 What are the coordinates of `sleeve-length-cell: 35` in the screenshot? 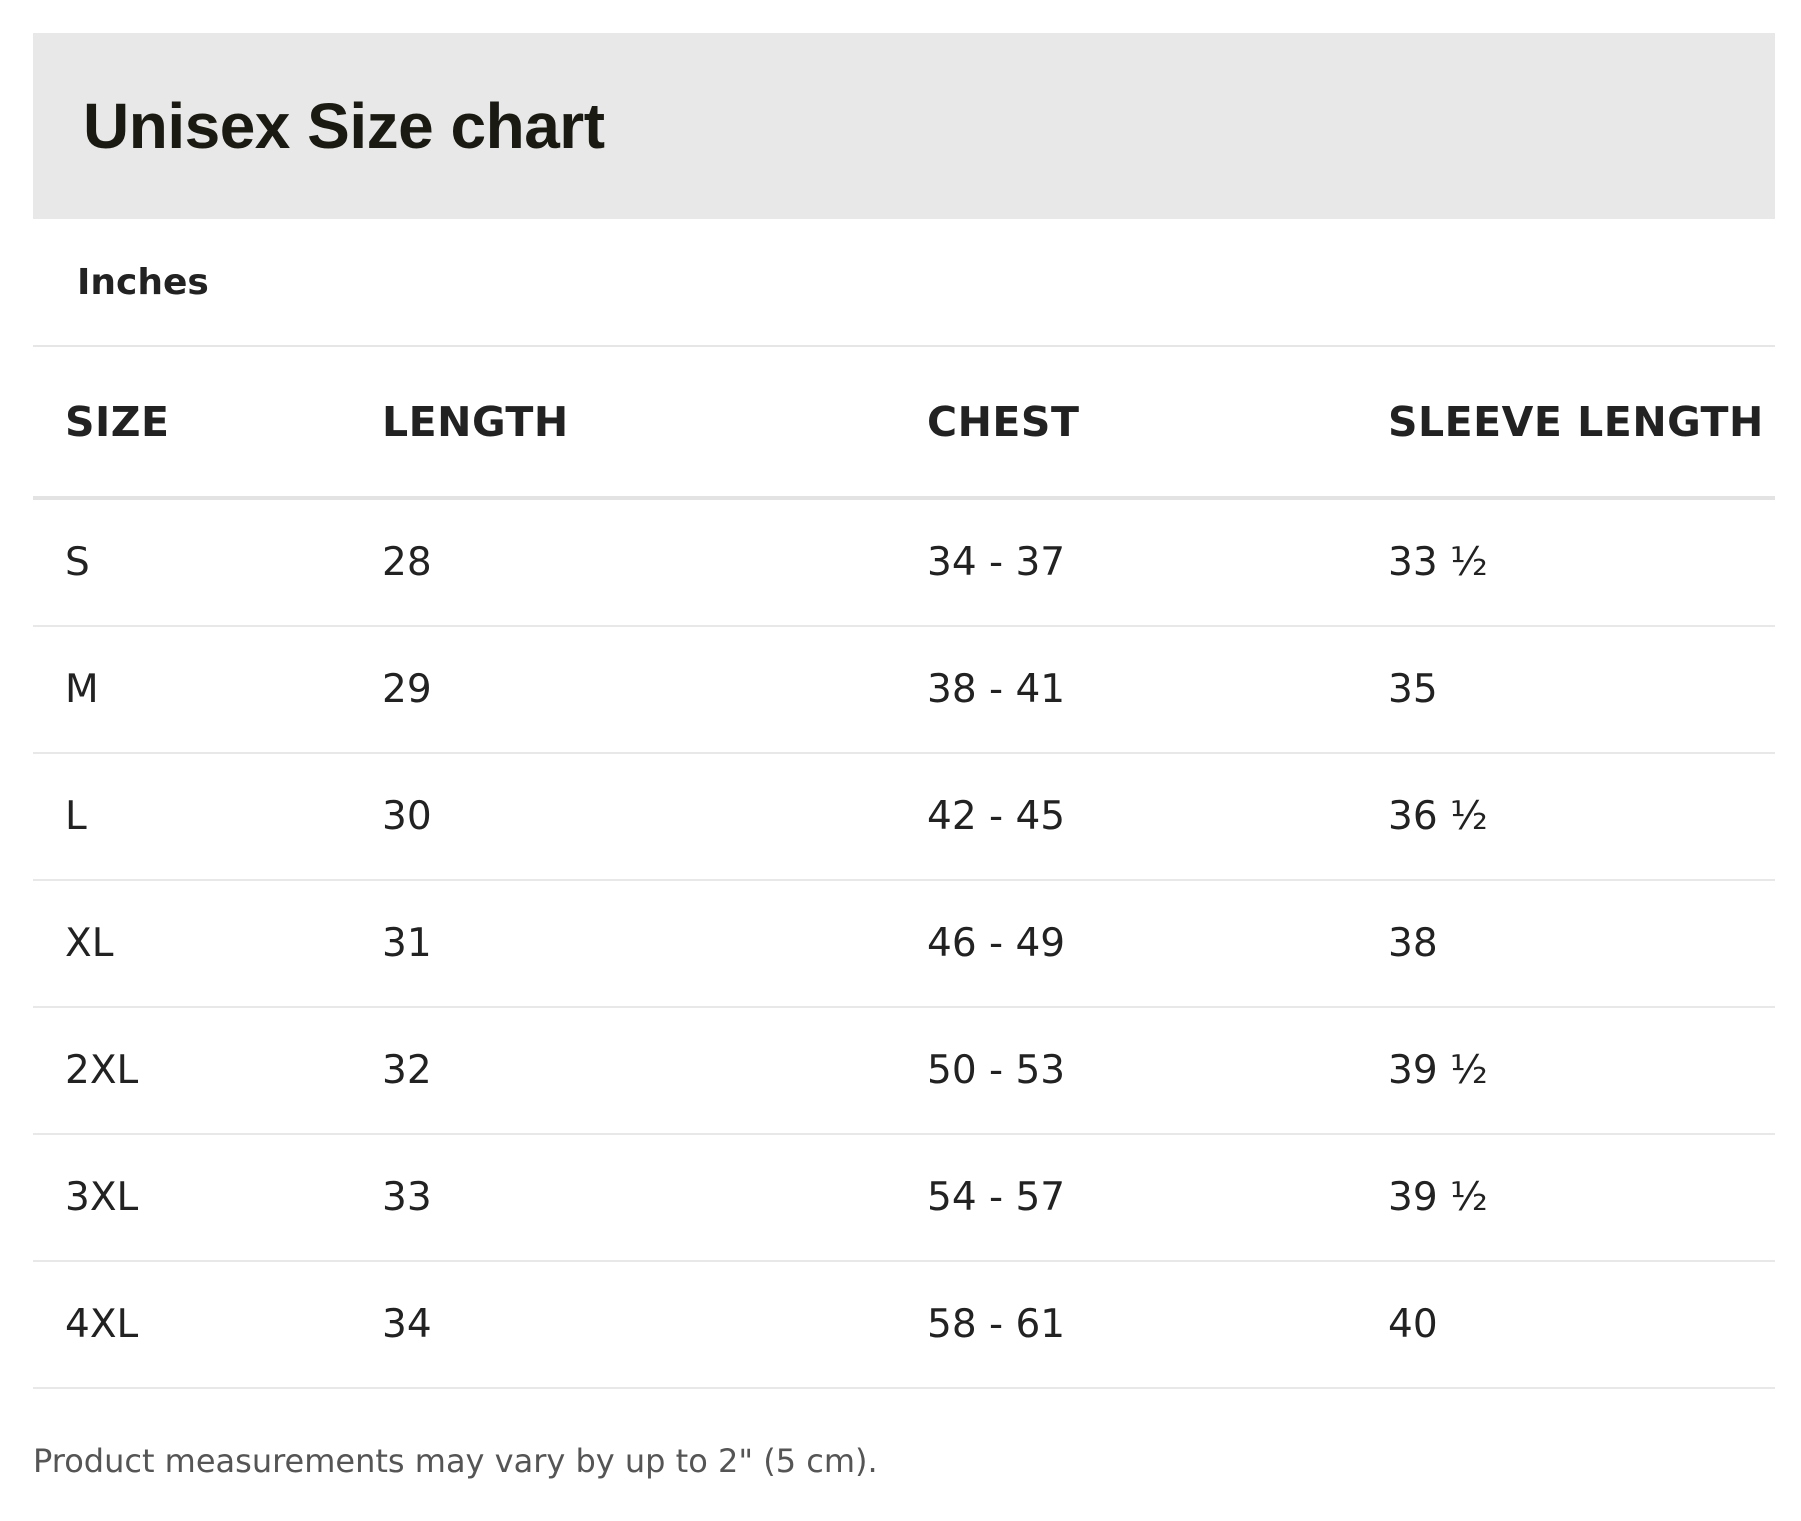 It's located at (1581, 690).